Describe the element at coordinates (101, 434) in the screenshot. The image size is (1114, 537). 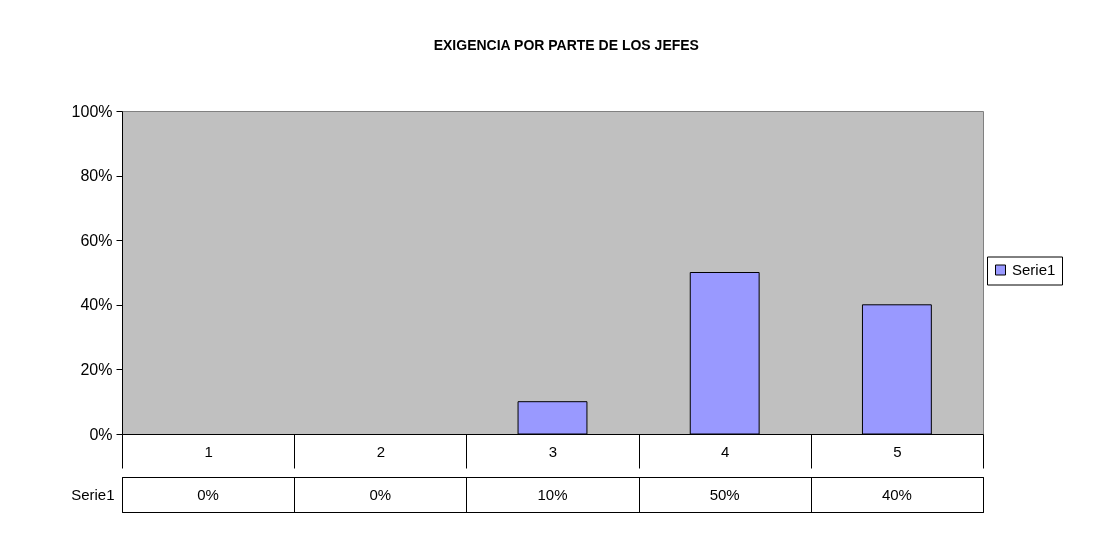
I see `y-tick-label: 0%` at that location.